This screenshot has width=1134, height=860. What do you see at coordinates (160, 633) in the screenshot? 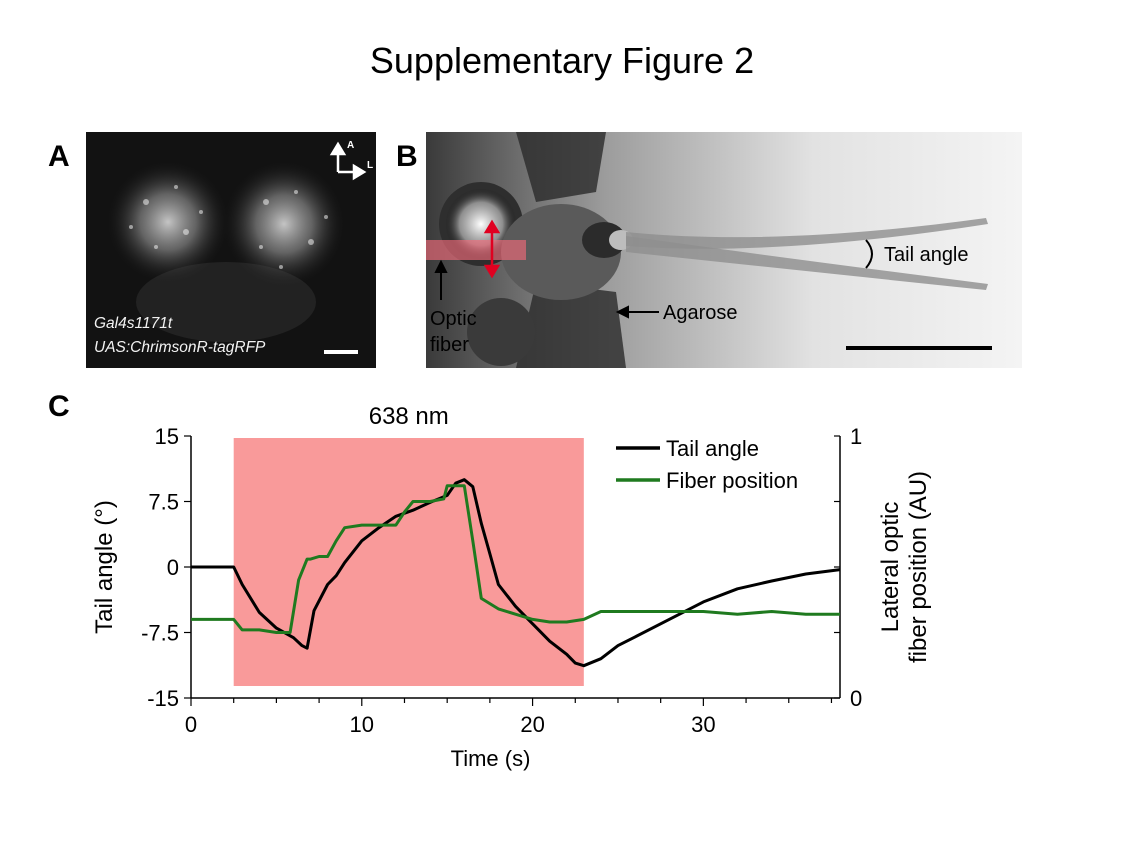
I see `y-left-tick-label: -7.5` at bounding box center [160, 633].